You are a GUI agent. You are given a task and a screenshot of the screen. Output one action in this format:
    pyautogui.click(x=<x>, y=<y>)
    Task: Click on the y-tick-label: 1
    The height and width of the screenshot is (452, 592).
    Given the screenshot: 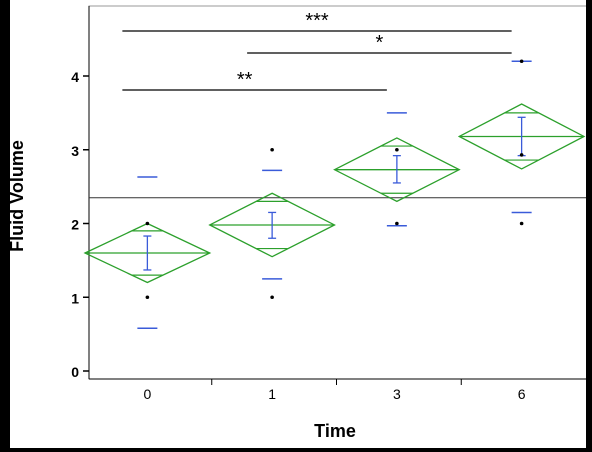 What is the action you would take?
    pyautogui.click(x=75, y=298)
    